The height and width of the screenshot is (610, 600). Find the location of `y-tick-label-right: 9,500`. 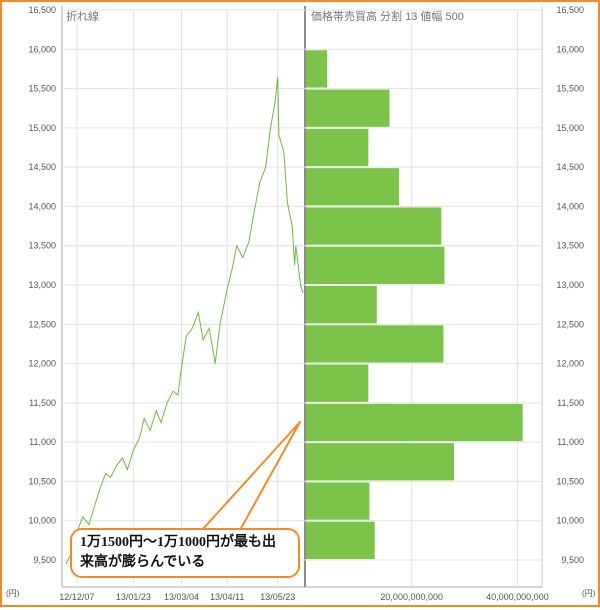

y-tick-label-right: 9,500 is located at coordinates (572, 560).